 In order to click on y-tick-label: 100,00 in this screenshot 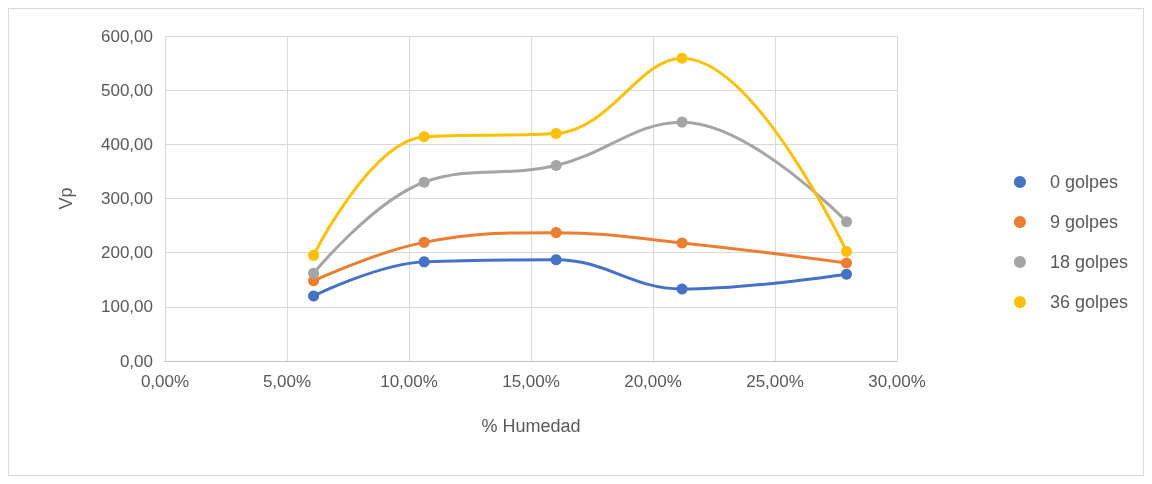, I will do `click(127, 307)`.